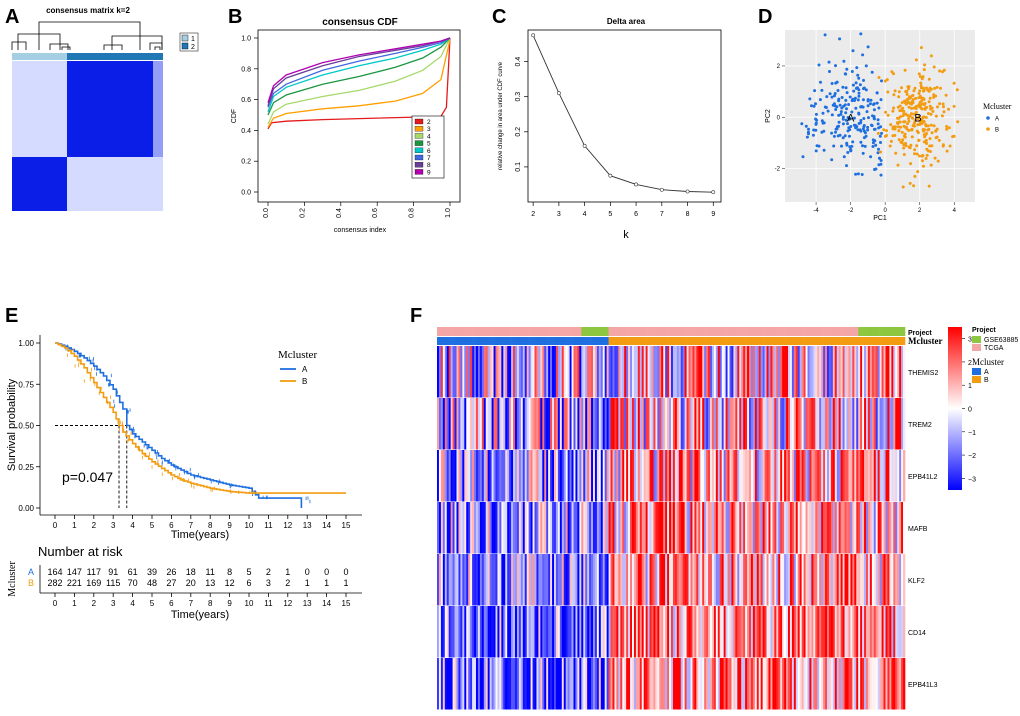 The width and height of the screenshot is (1020, 716). I want to click on panel-e-risk-value-B: 221, so click(74, 583).